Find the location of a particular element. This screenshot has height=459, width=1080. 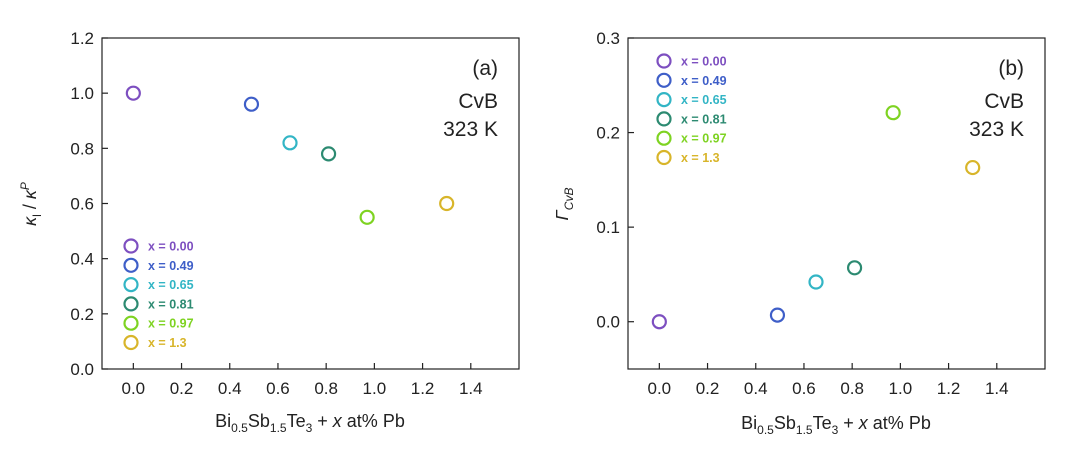

panel-a-legend-label-2: x = 0.65 is located at coordinates (171, 285).